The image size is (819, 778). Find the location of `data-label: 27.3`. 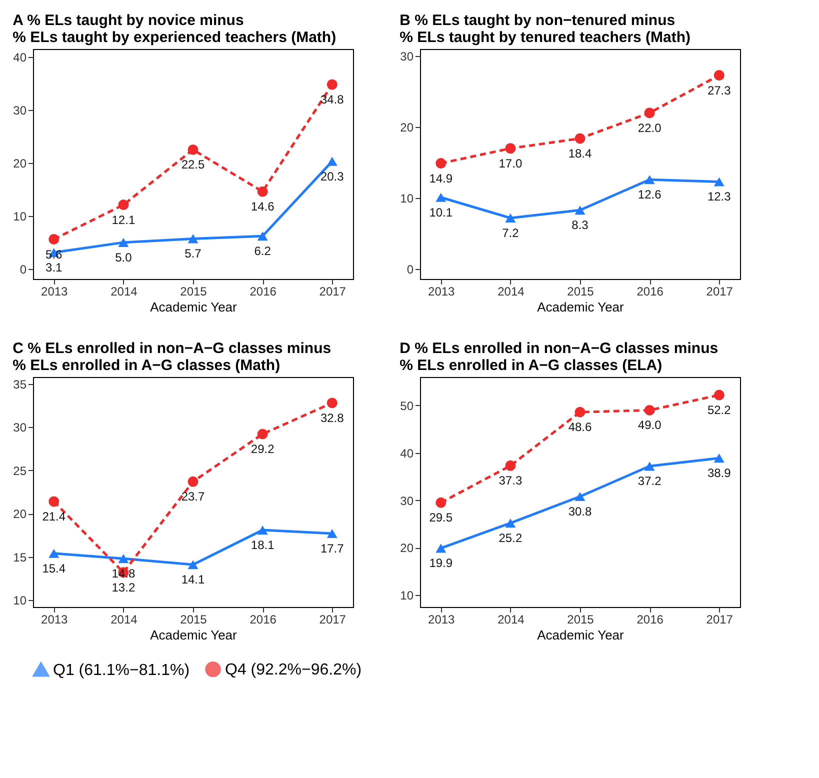

data-label: 27.3 is located at coordinates (719, 90).